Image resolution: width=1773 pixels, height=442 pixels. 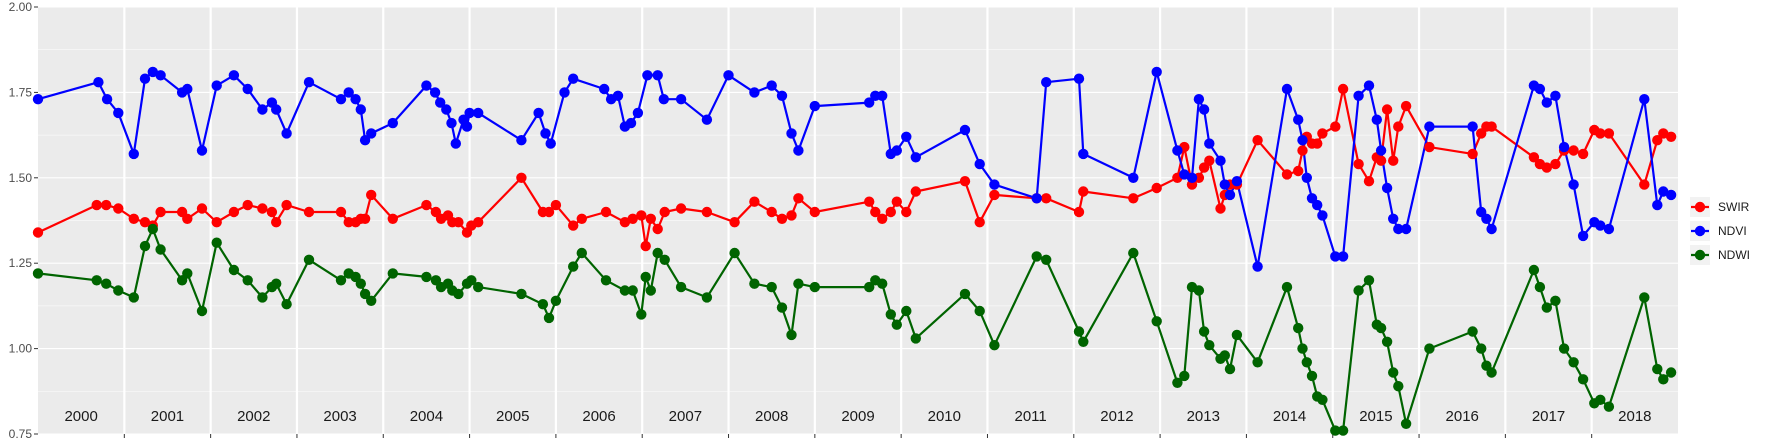 I want to click on year-label: 2005, so click(x=512, y=416).